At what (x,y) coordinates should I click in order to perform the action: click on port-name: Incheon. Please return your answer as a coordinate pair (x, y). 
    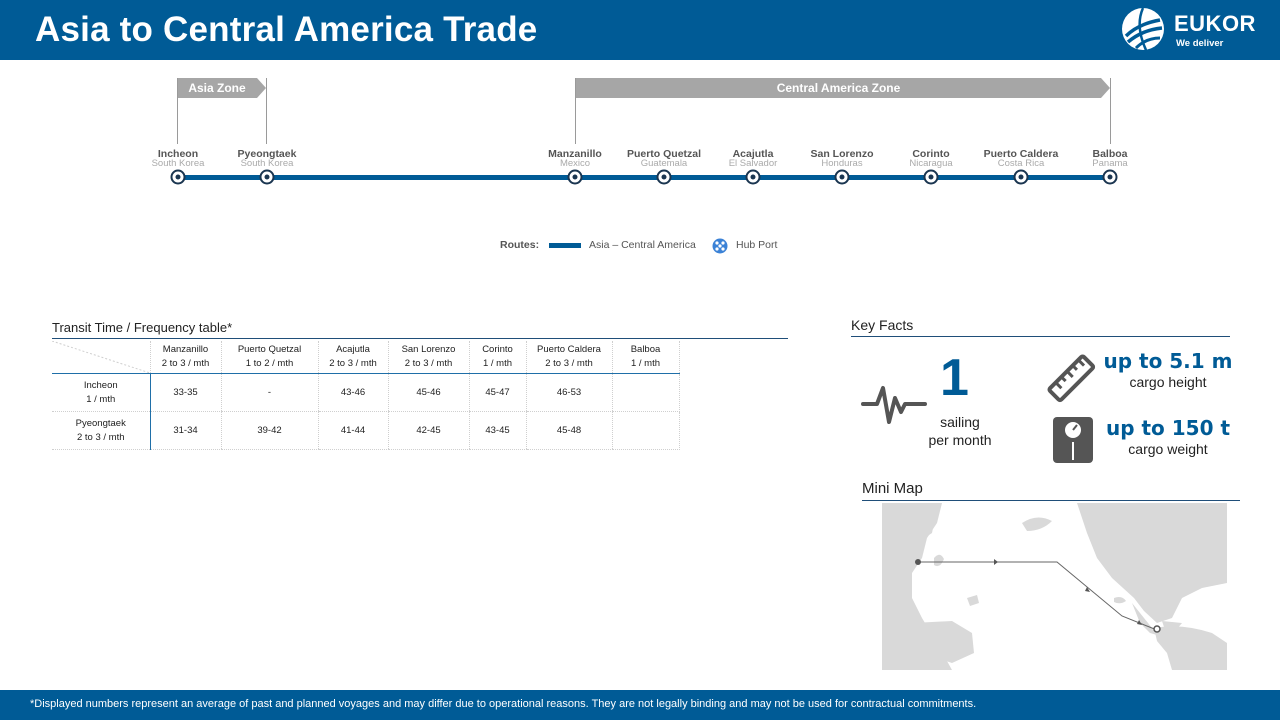
    Looking at the image, I should click on (178, 154).